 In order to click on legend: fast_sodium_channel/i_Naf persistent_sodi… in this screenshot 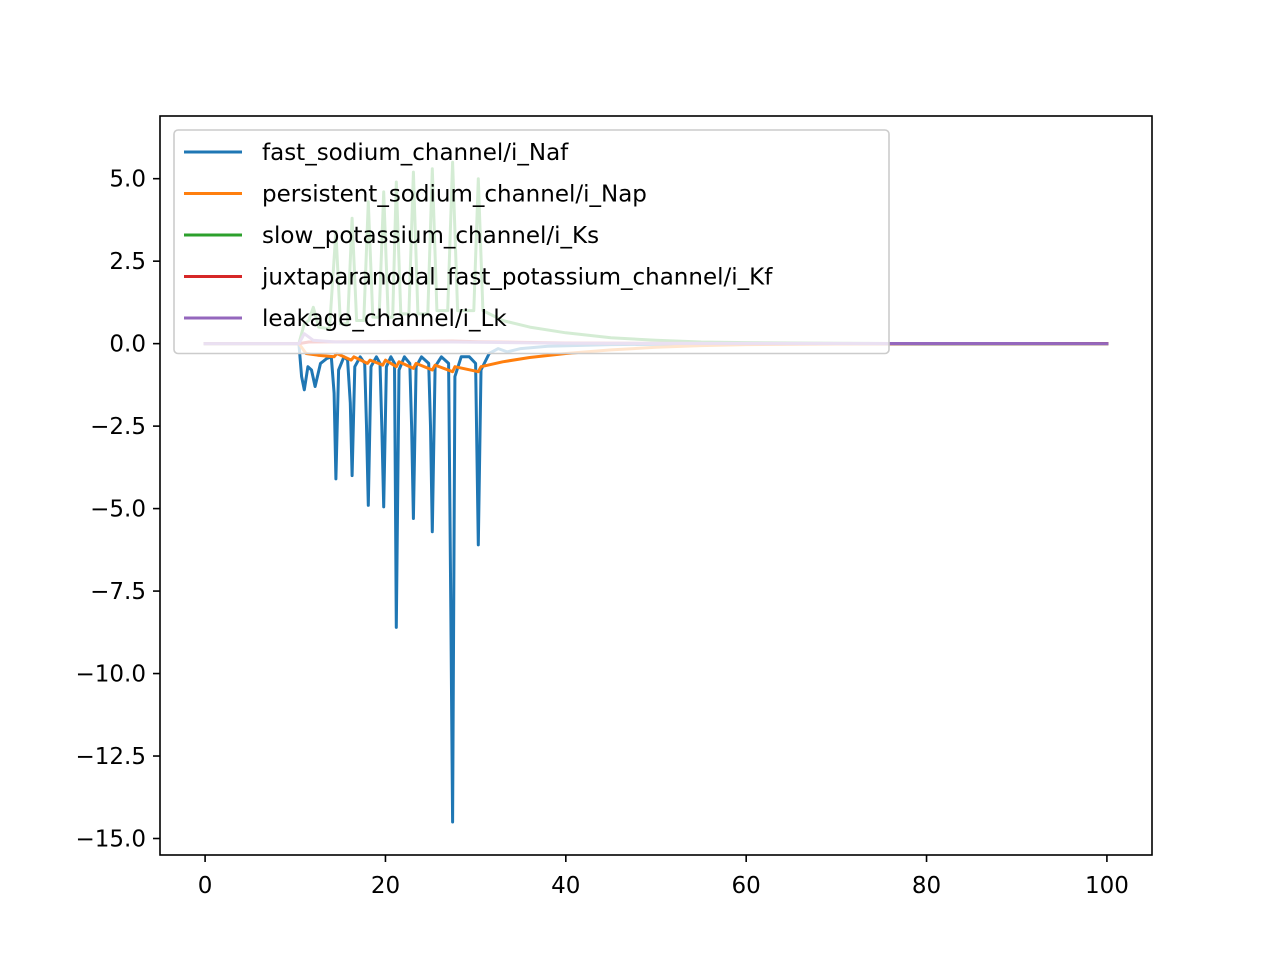, I will do `click(531, 242)`.